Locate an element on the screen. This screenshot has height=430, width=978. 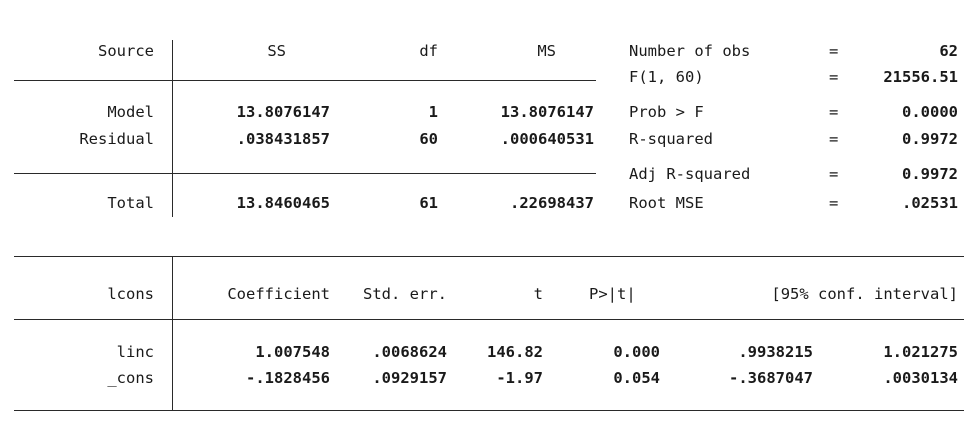
coef-header-var: lcons is located at coordinates (130, 294).